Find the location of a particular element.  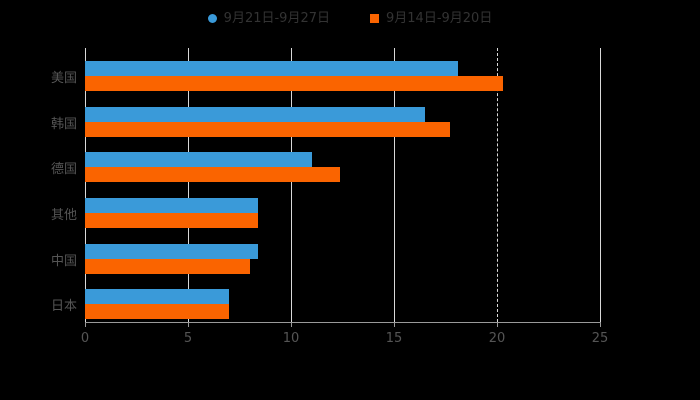

y-axis-label: 其他 is located at coordinates (63, 215).